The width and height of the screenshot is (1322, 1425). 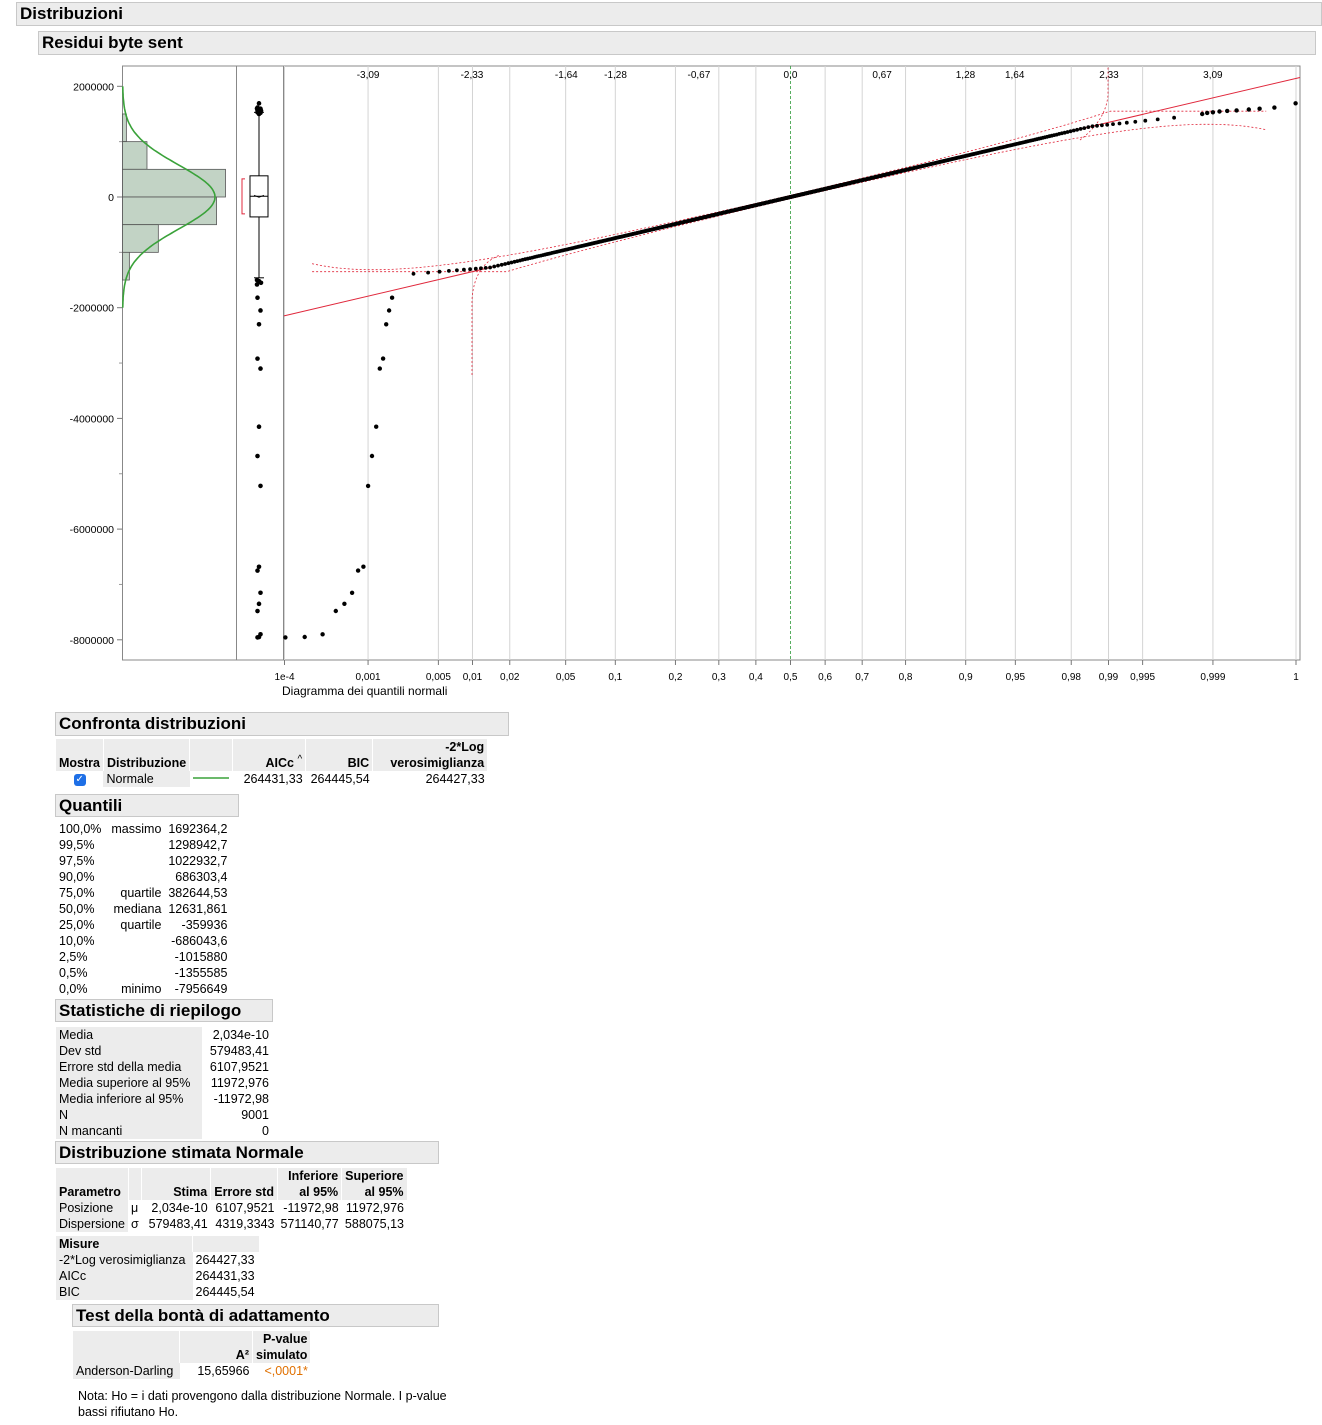 What do you see at coordinates (92, 641) in the screenshot?
I see `y-tick-label: -8000000` at bounding box center [92, 641].